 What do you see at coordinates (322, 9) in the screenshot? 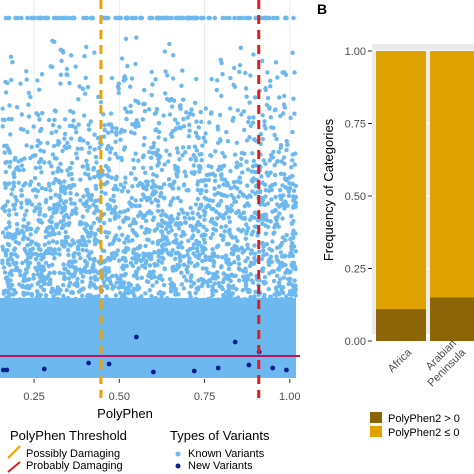
I see `panel-label-b: B` at bounding box center [322, 9].